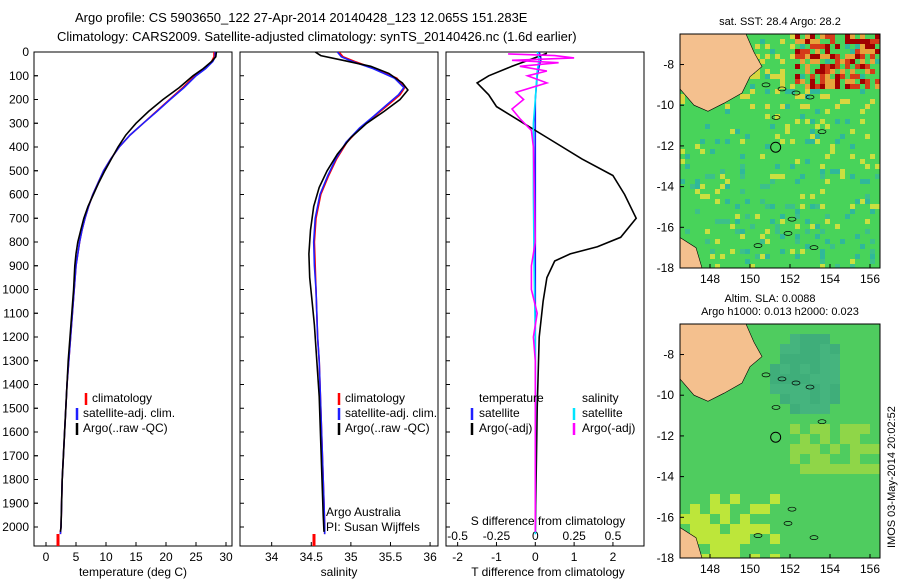 The image size is (900, 580). I want to click on s-tick-label: 0, so click(535, 536).